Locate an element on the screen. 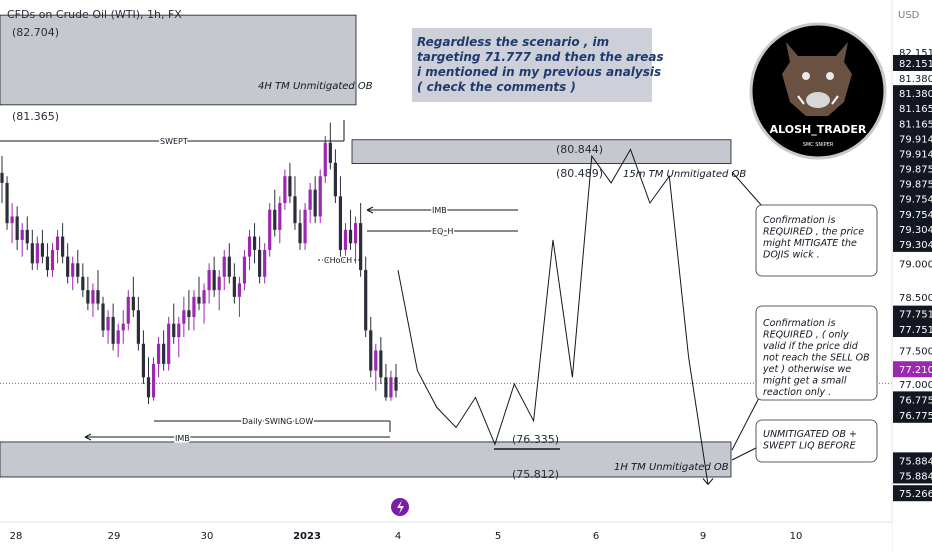  ob-1h-bottom-price: (75.812) is located at coordinates (535, 474).